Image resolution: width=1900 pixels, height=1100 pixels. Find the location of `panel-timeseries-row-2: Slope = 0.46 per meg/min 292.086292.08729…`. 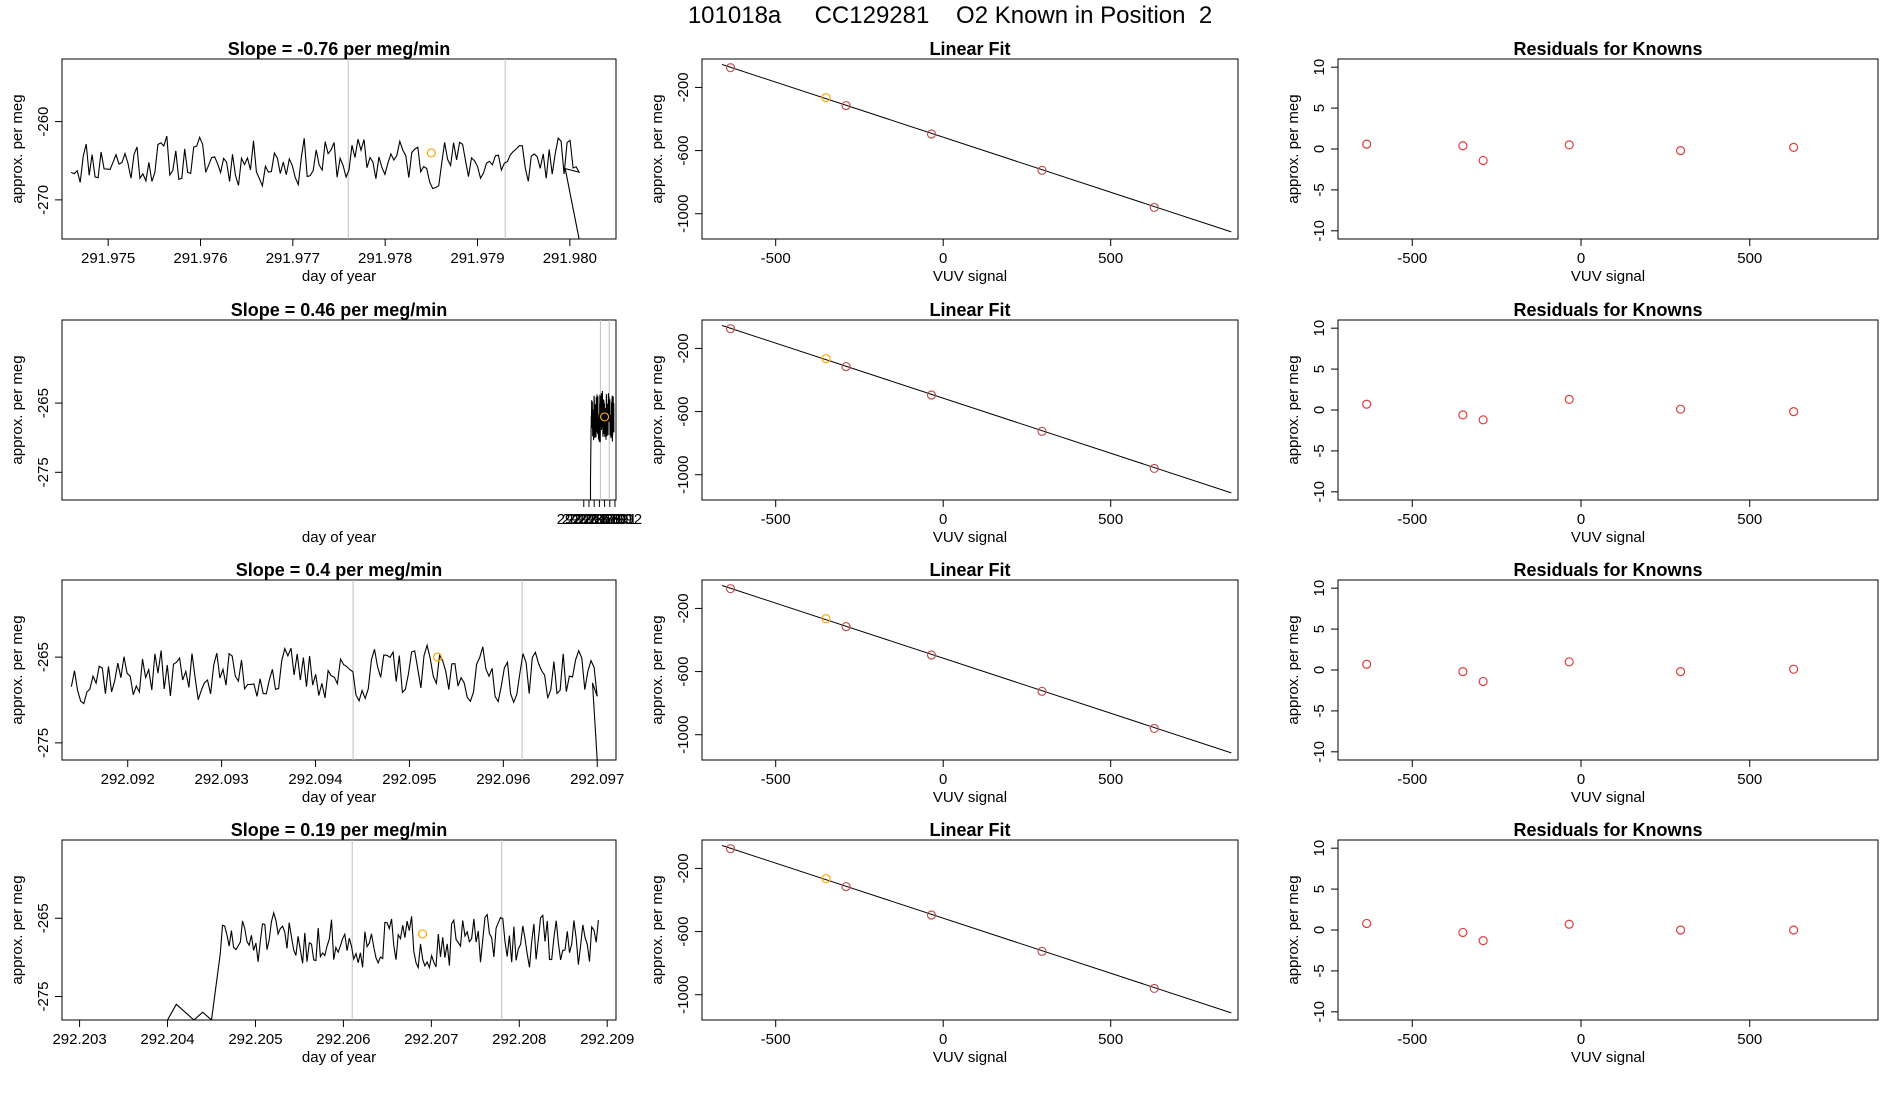

panel-timeseries-row-2: Slope = 0.46 per meg/min 292.086292.08729… is located at coordinates (325, 423).